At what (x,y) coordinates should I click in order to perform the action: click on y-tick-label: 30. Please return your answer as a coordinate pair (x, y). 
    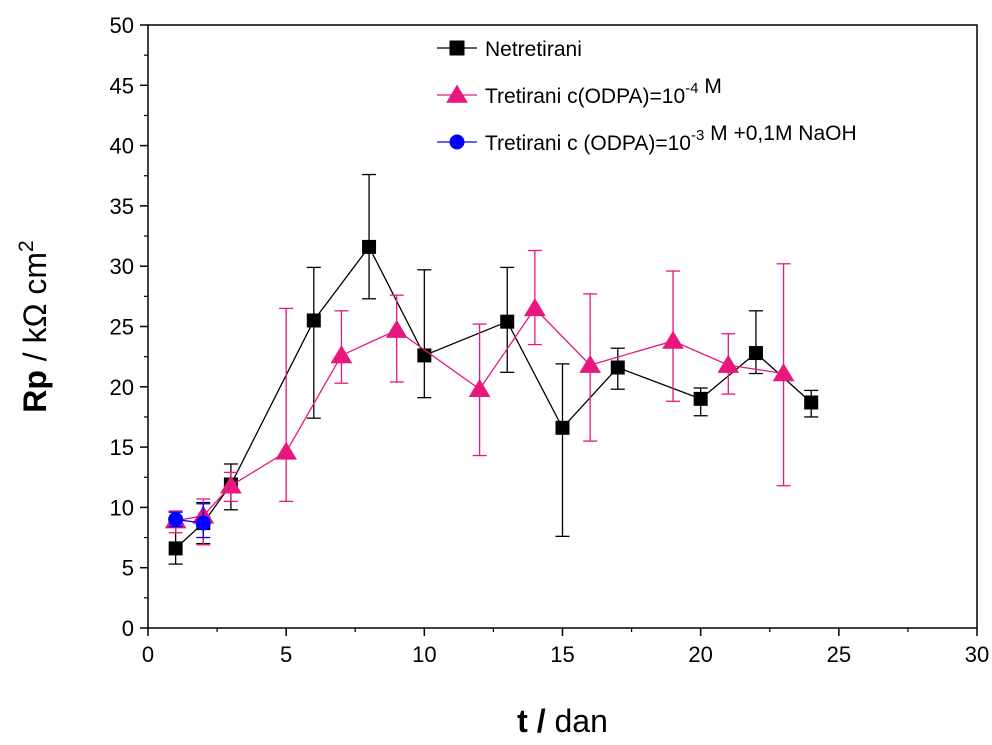
    Looking at the image, I should click on (122, 266).